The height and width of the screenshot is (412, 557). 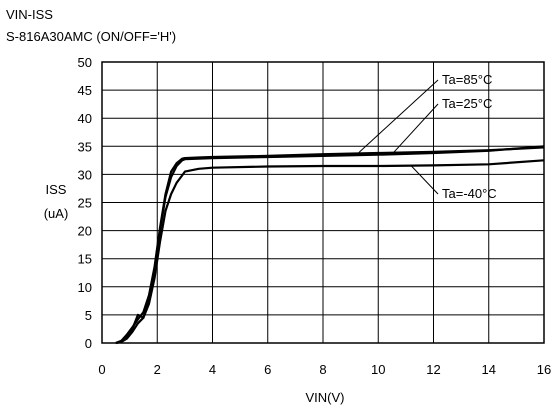 I want to click on x-tick-label: 16, so click(x=544, y=369).